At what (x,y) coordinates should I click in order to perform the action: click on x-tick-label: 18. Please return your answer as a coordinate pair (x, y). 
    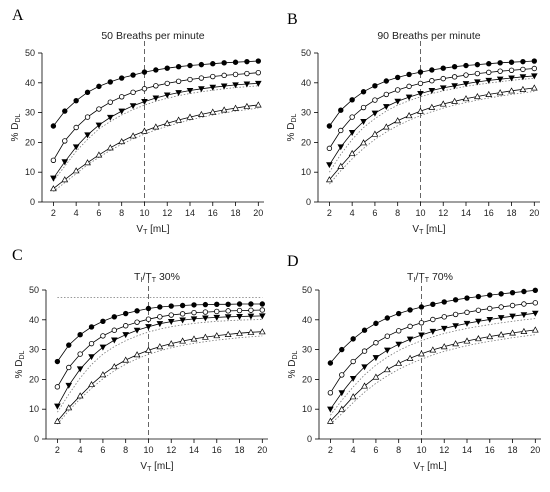
    Looking at the image, I should click on (236, 213).